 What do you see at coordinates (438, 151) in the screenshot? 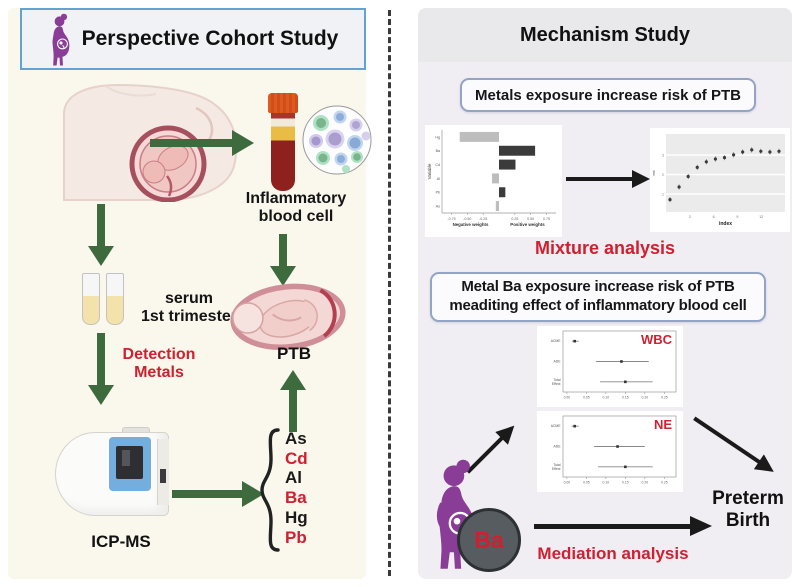
I see `svg-text: Ba` at bounding box center [438, 151].